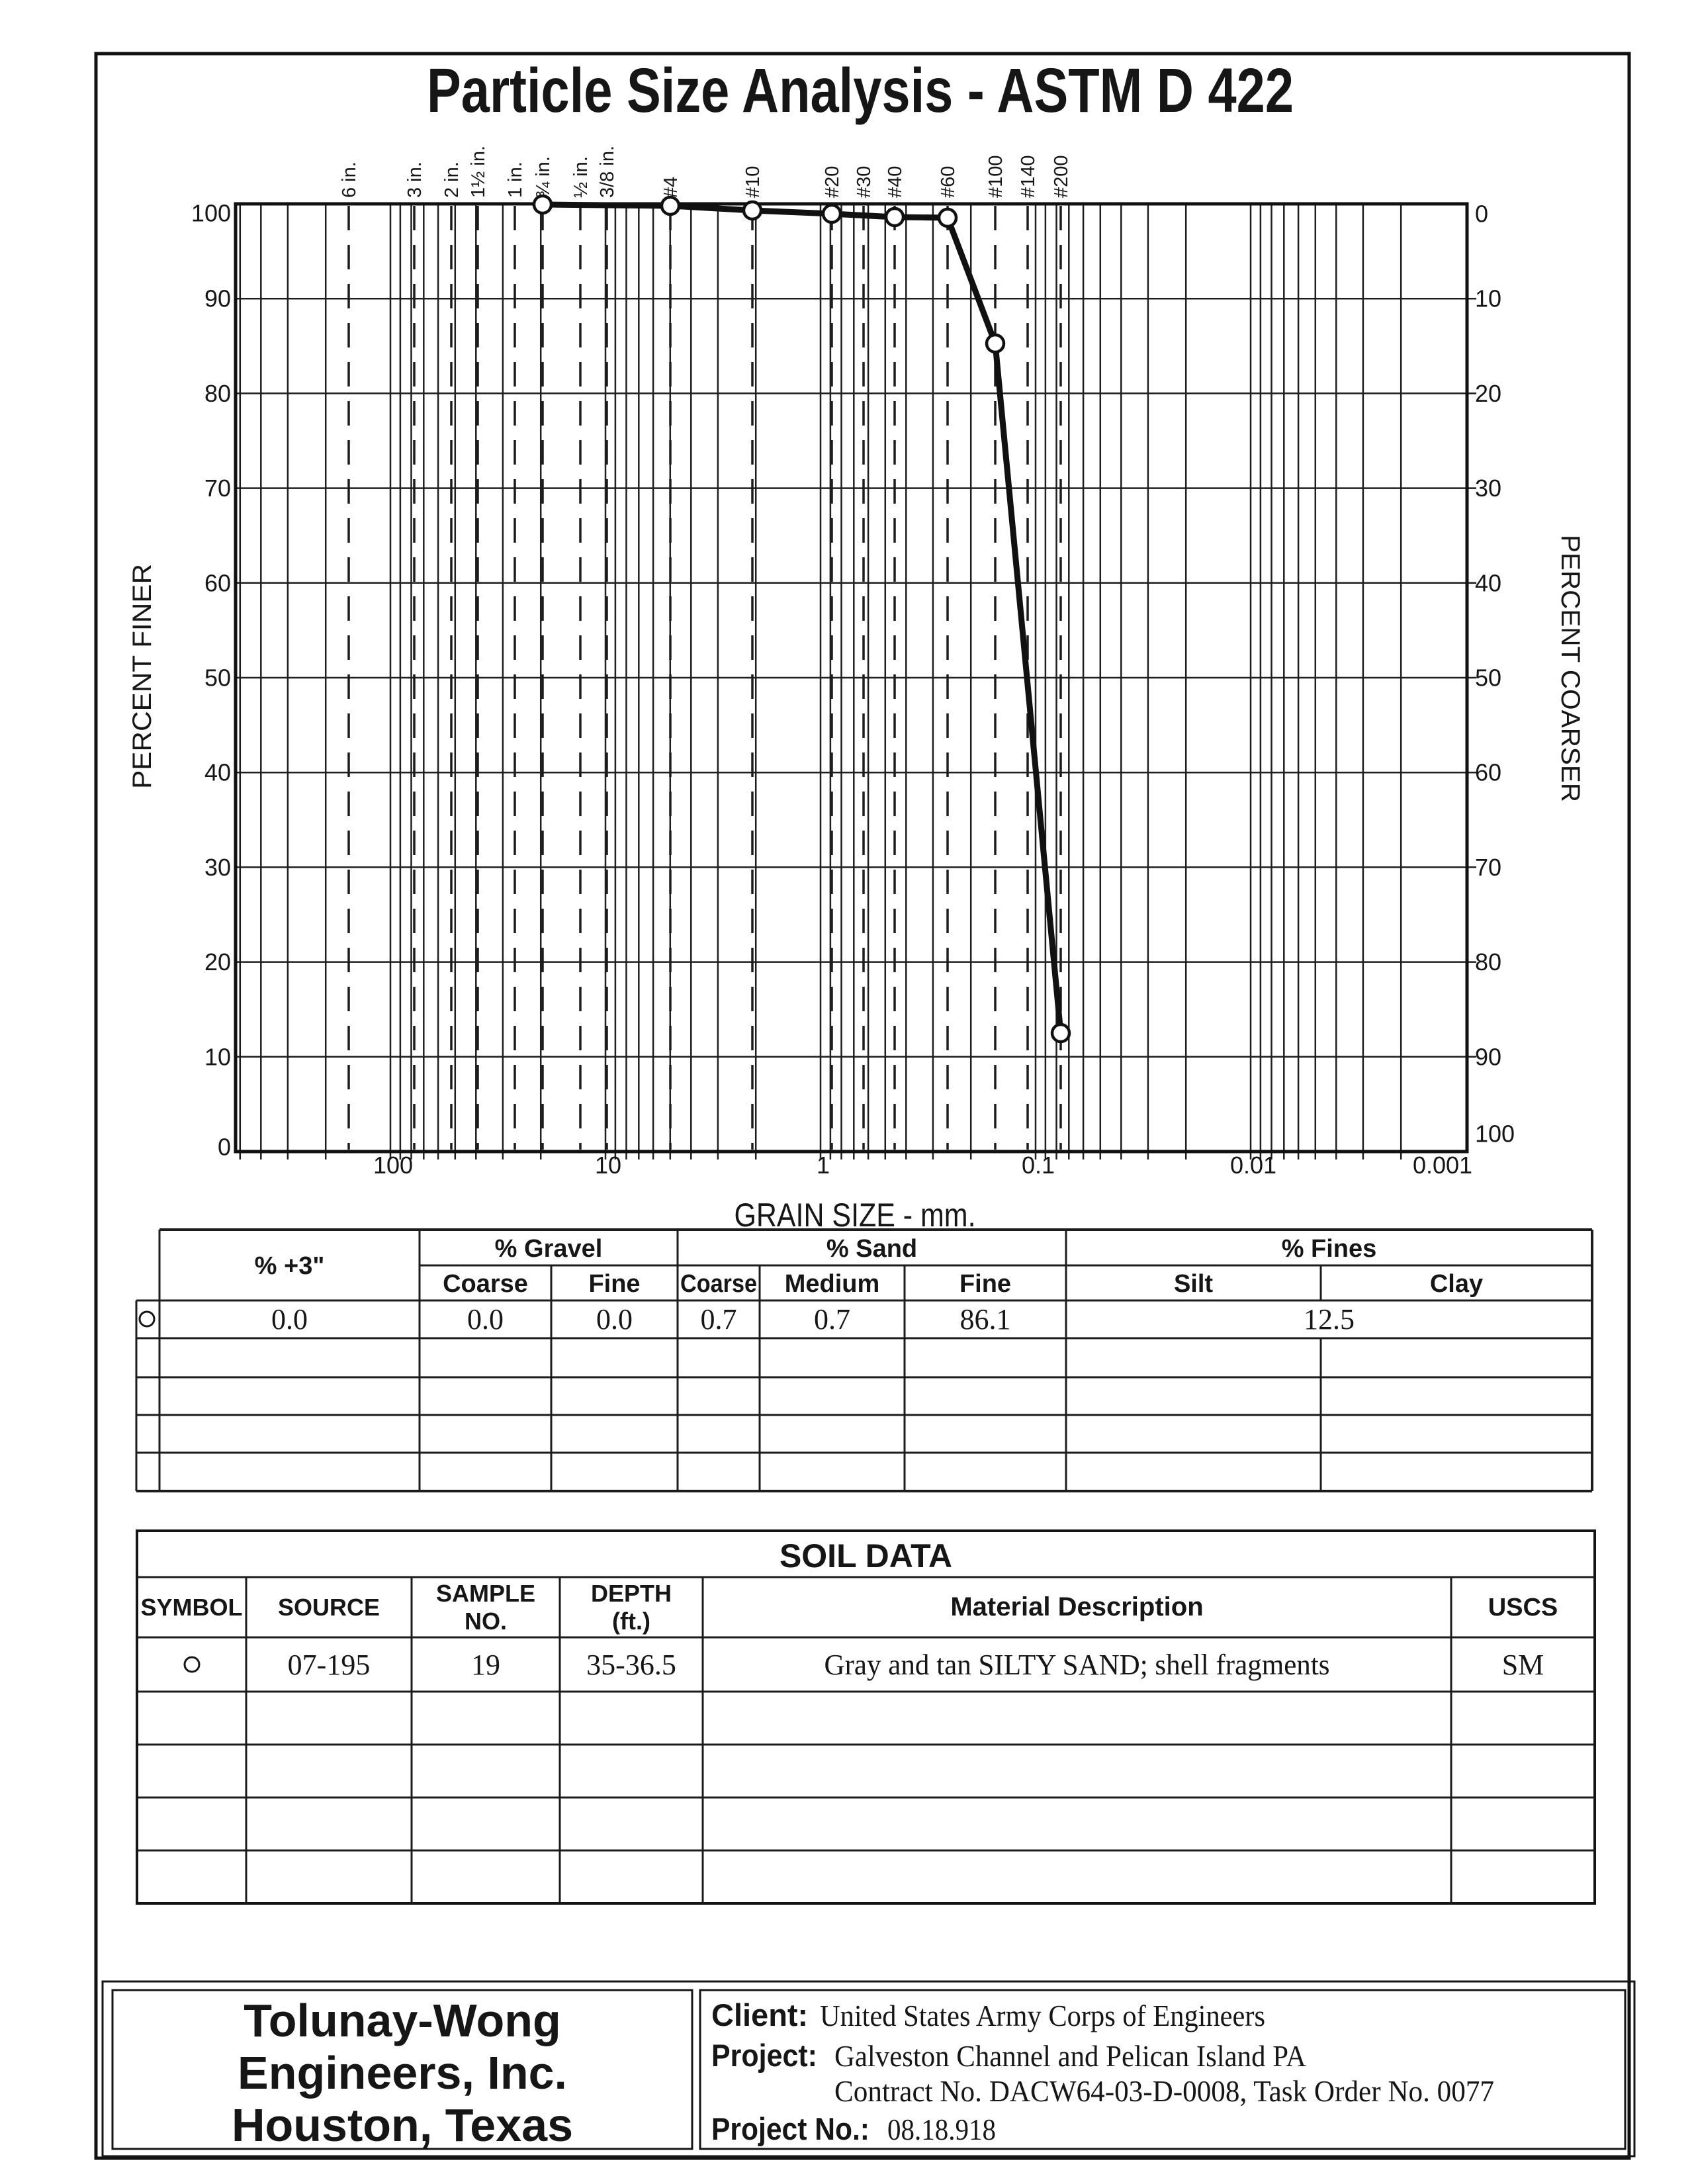  What do you see at coordinates (948, 182) in the screenshot?
I see `svg-text: #60` at bounding box center [948, 182].